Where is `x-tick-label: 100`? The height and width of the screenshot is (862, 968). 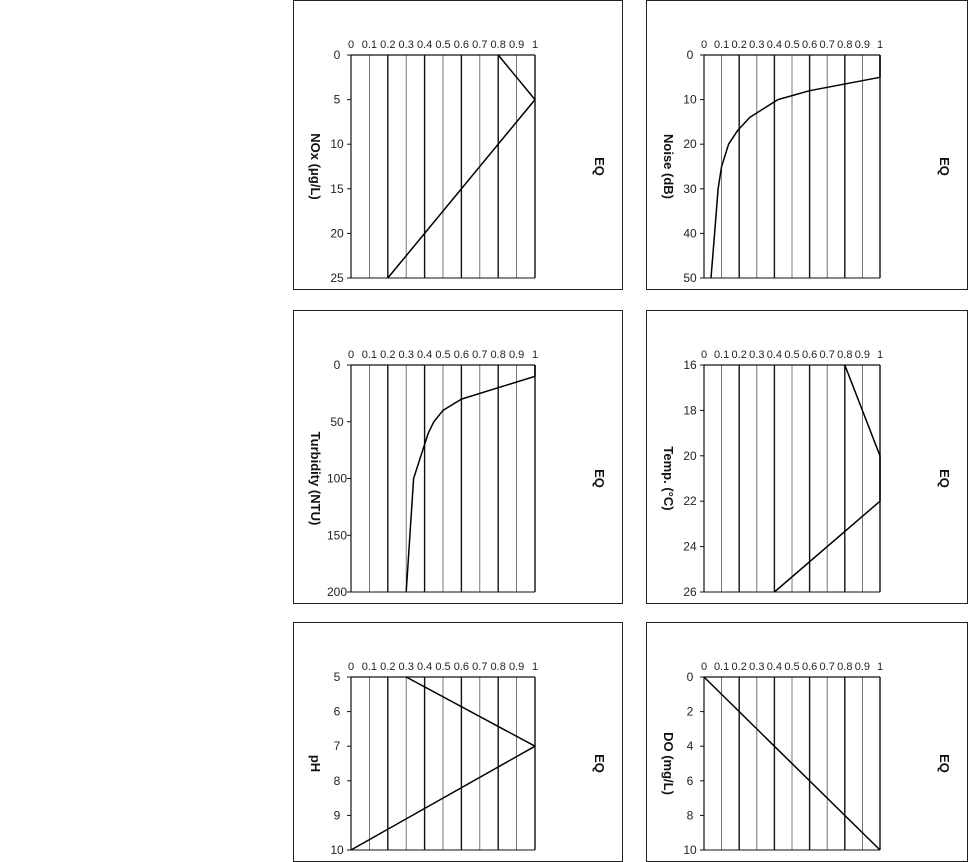
x-tick-label: 100 is located at coordinates (337, 479).